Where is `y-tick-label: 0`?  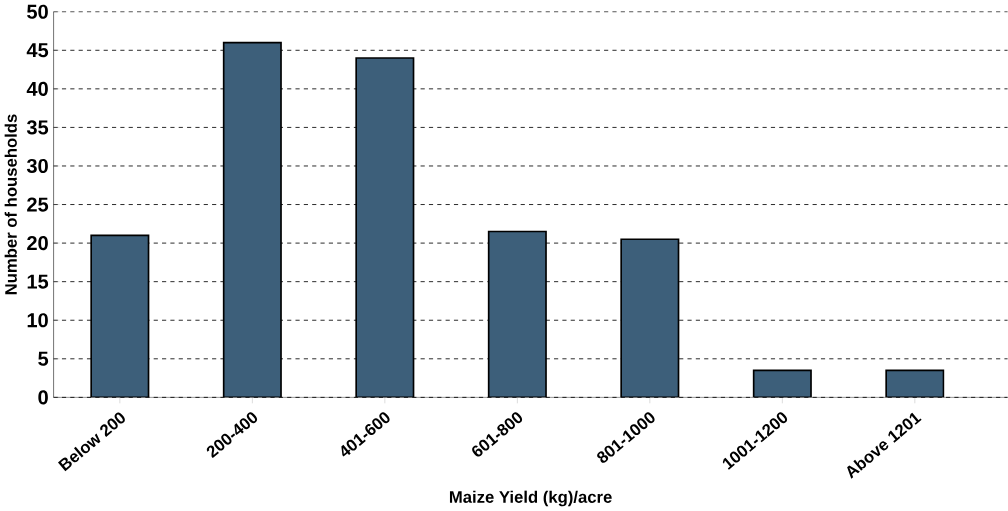
y-tick-label: 0 is located at coordinates (43, 397).